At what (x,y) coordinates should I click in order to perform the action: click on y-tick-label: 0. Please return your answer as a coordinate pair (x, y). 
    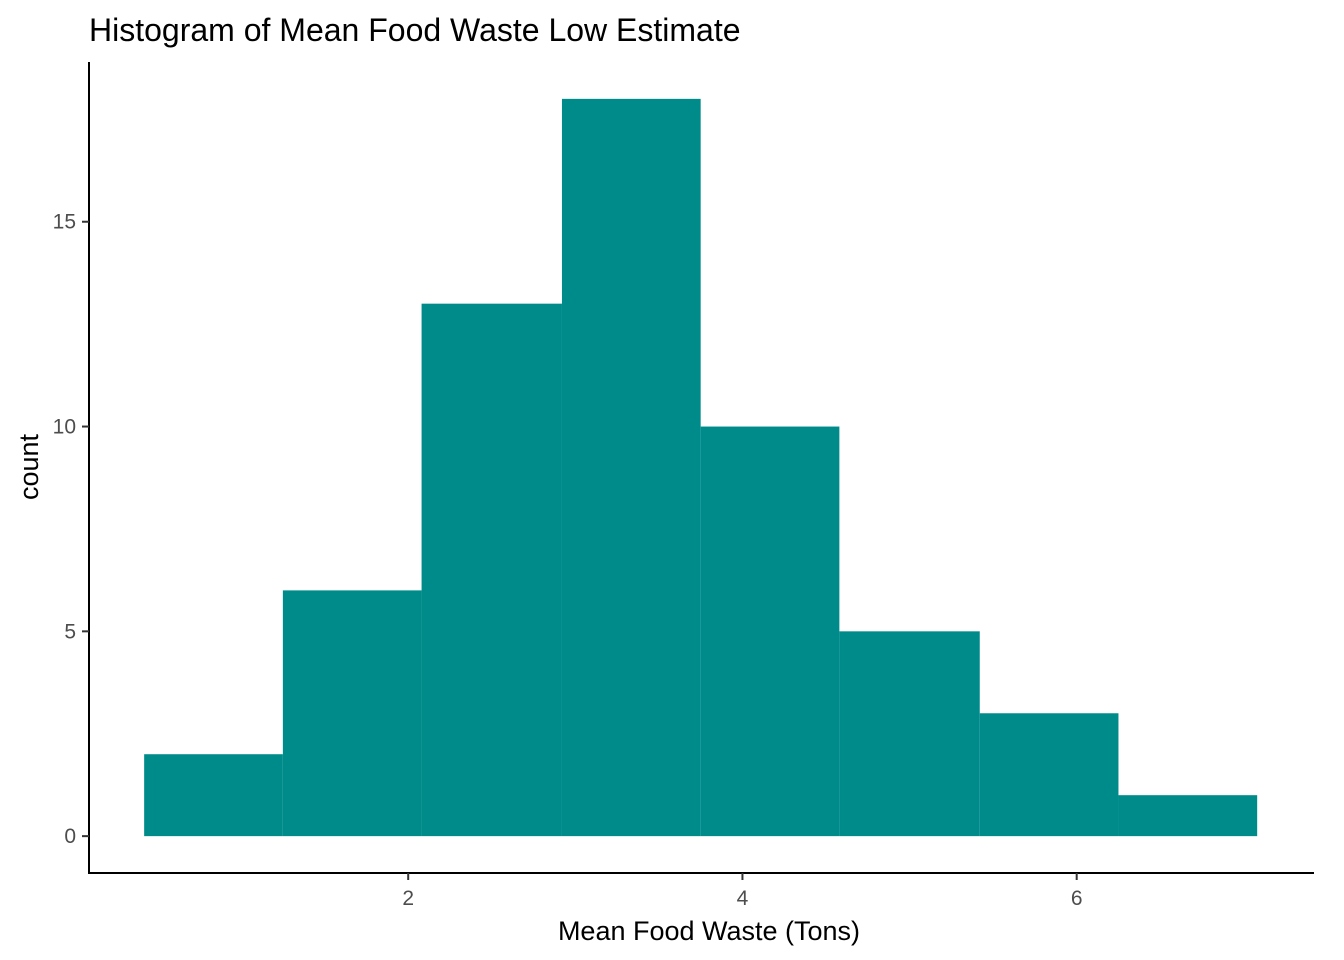
    Looking at the image, I should click on (70, 836).